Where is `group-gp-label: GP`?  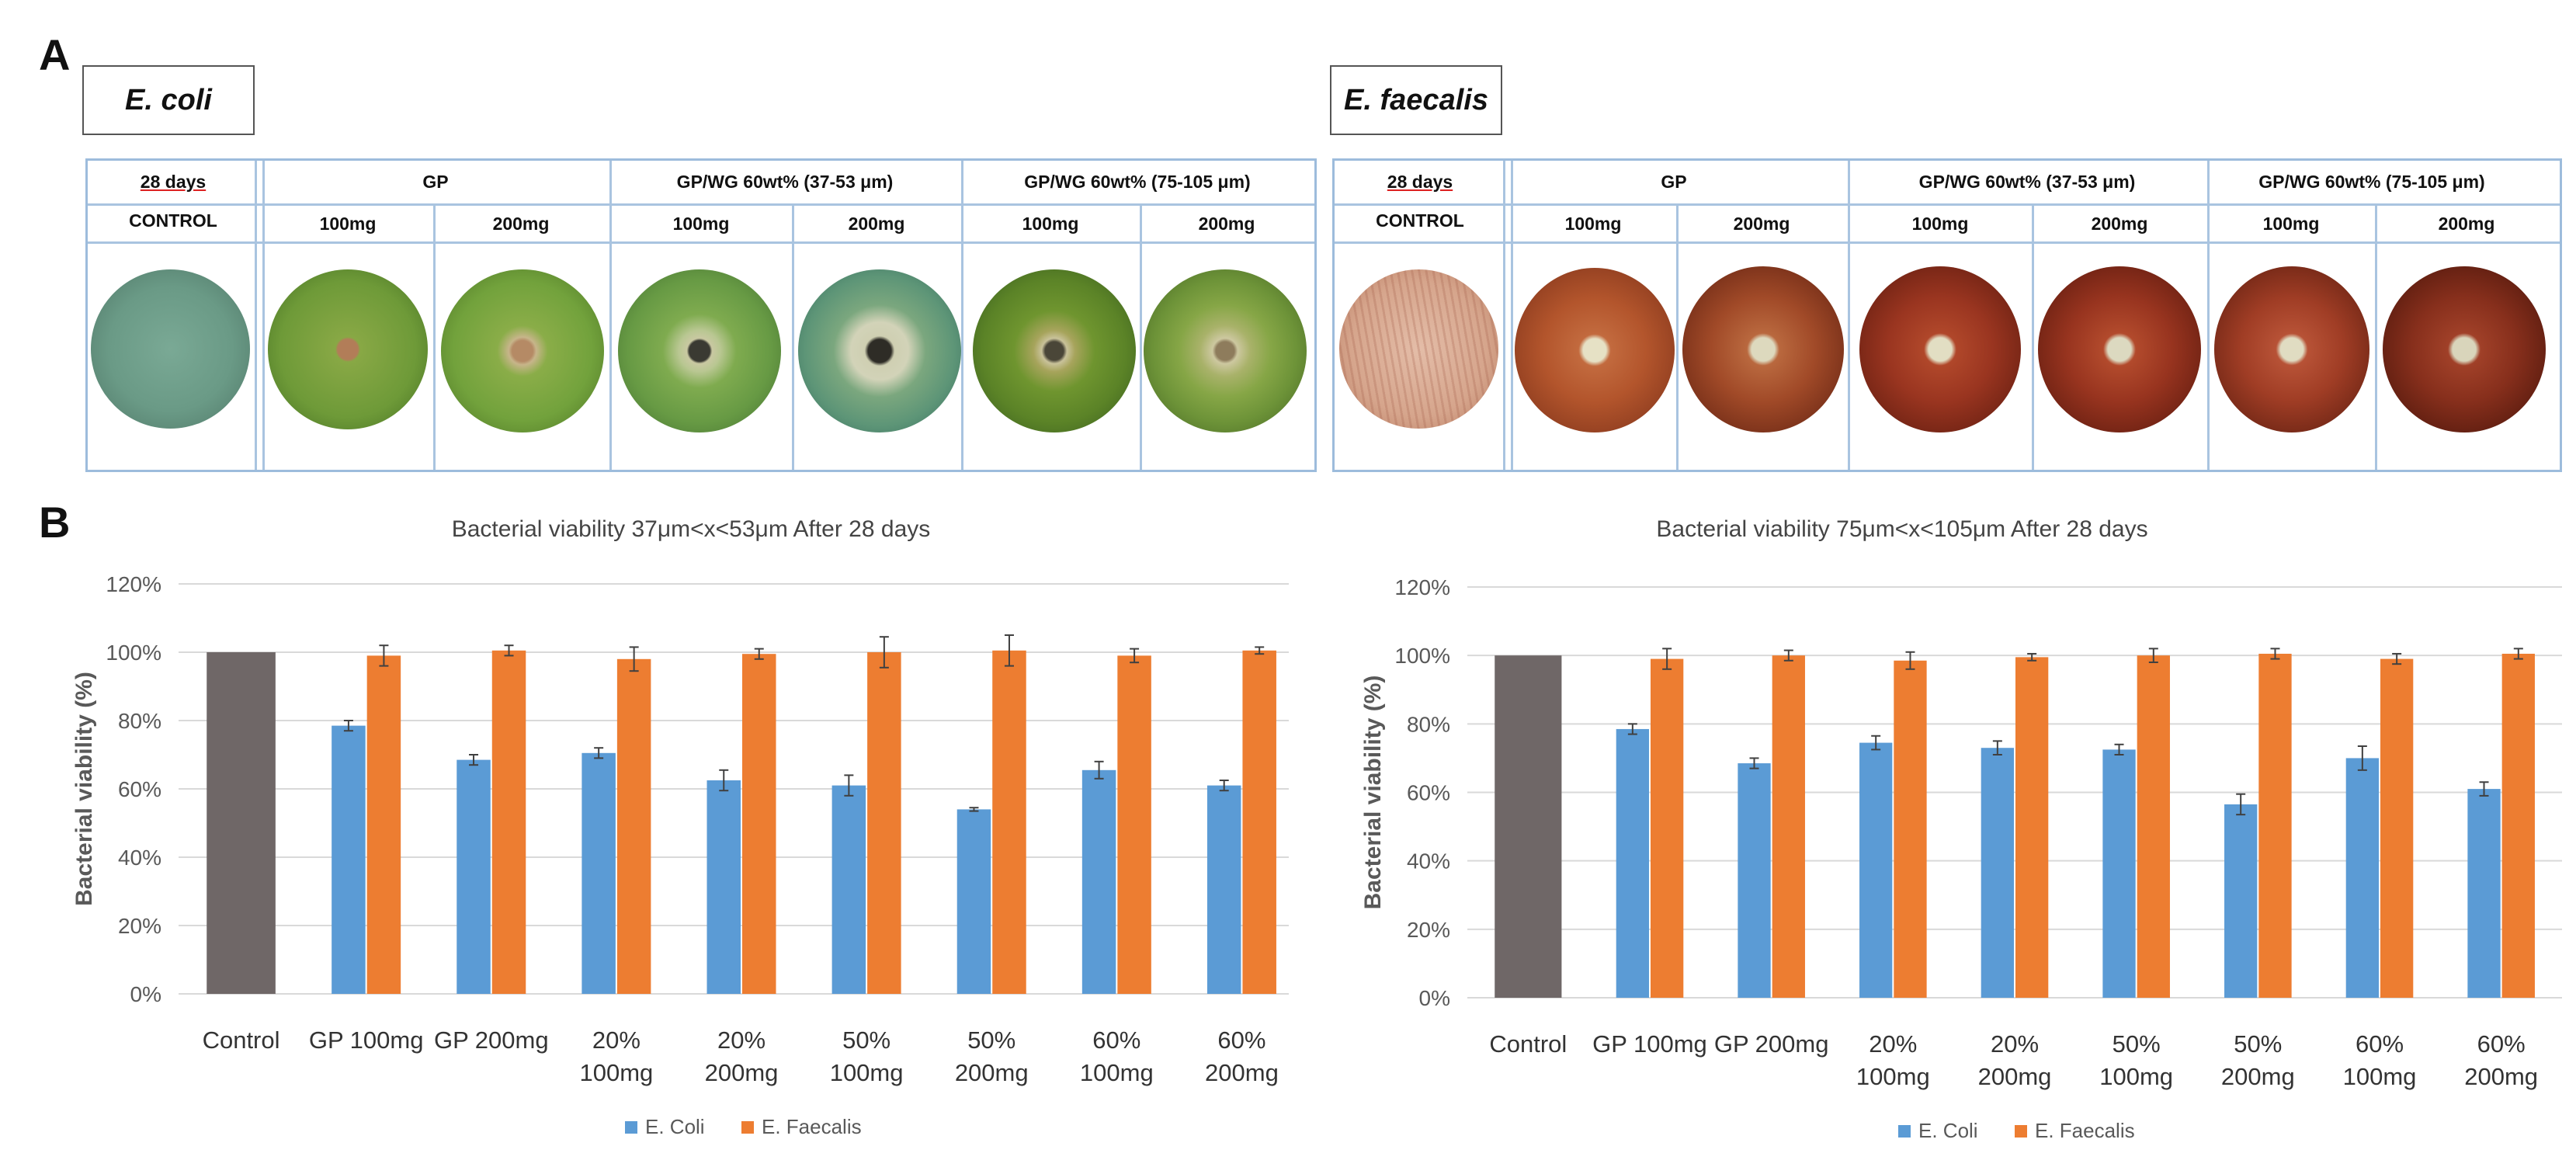 group-gp-label: GP is located at coordinates (435, 182).